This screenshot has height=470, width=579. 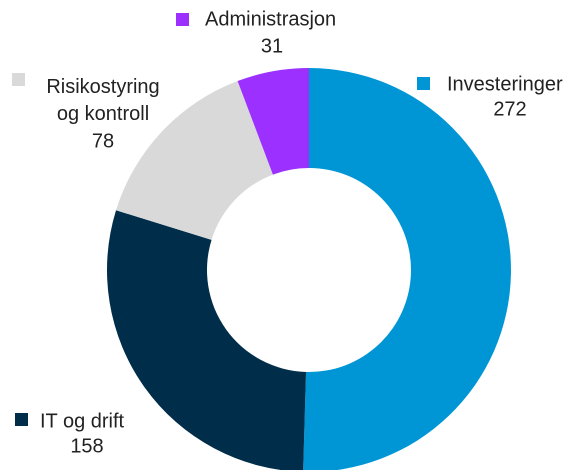 I want to click on category-label: Administrasjon, so click(x=270, y=19).